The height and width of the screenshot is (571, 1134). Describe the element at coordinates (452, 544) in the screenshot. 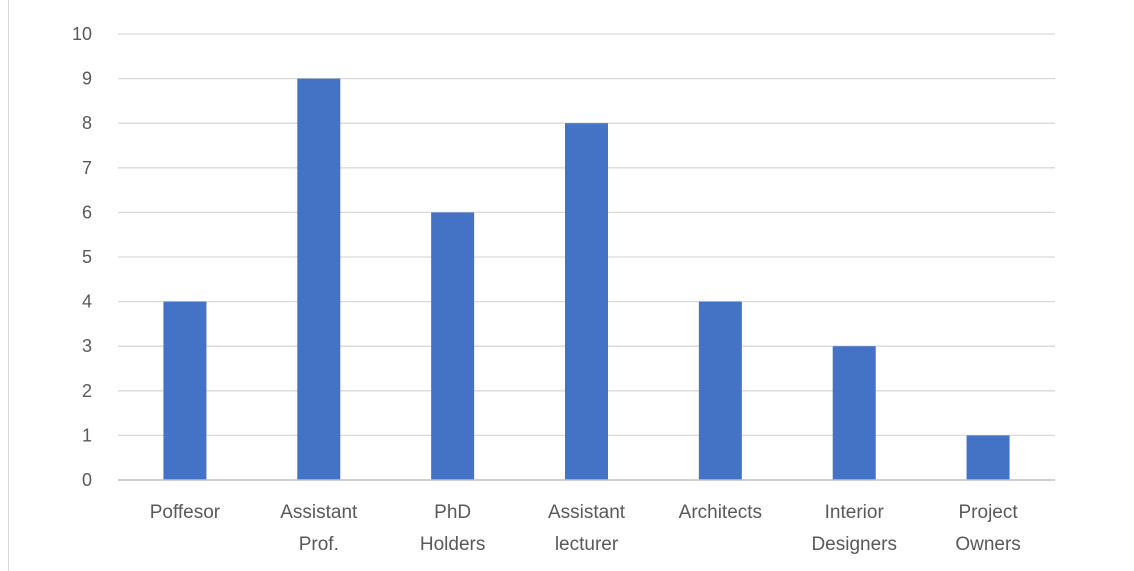

I see `x-category-label-line: Holders` at that location.